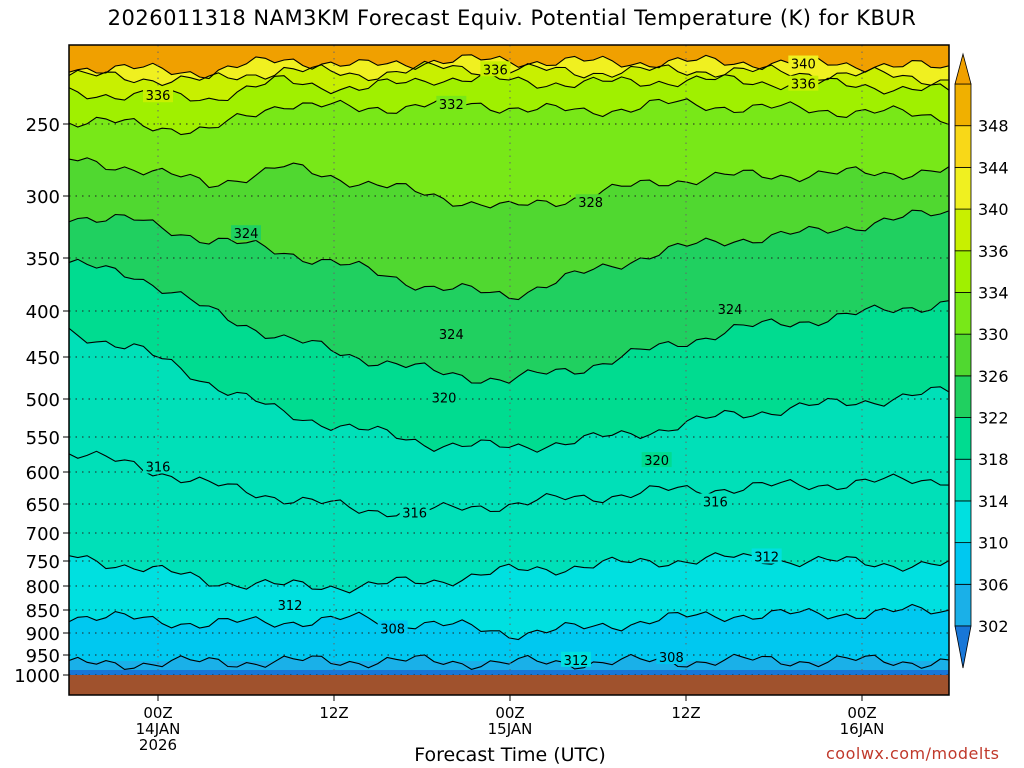 The image size is (1024, 768). What do you see at coordinates (37, 676) in the screenshot?
I see `y-tick-label-1000: 1000` at bounding box center [37, 676].